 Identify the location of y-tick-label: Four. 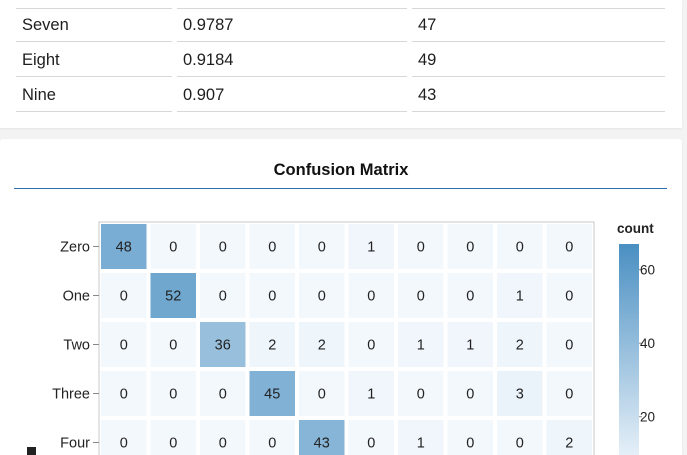
(75, 444).